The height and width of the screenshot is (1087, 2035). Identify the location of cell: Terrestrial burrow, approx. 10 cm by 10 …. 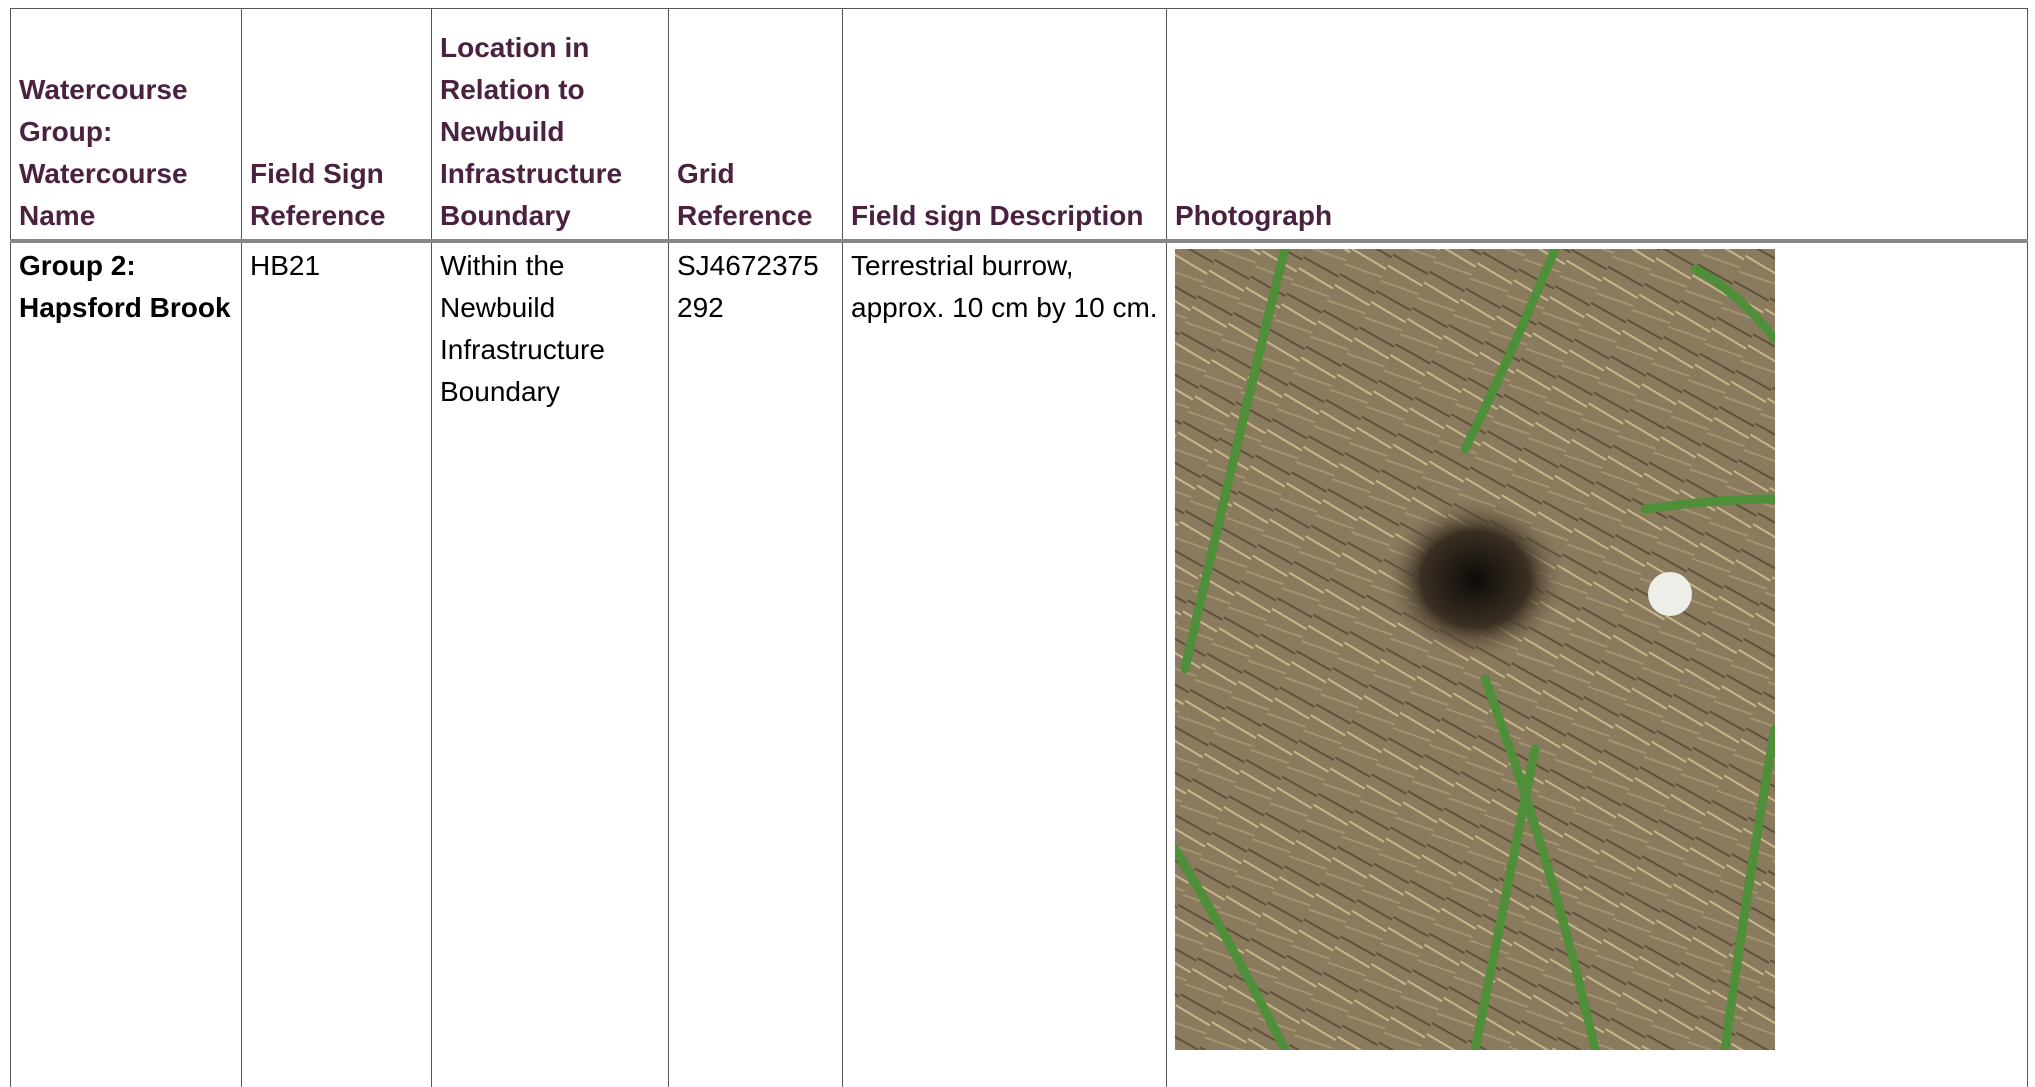
(1004, 663).